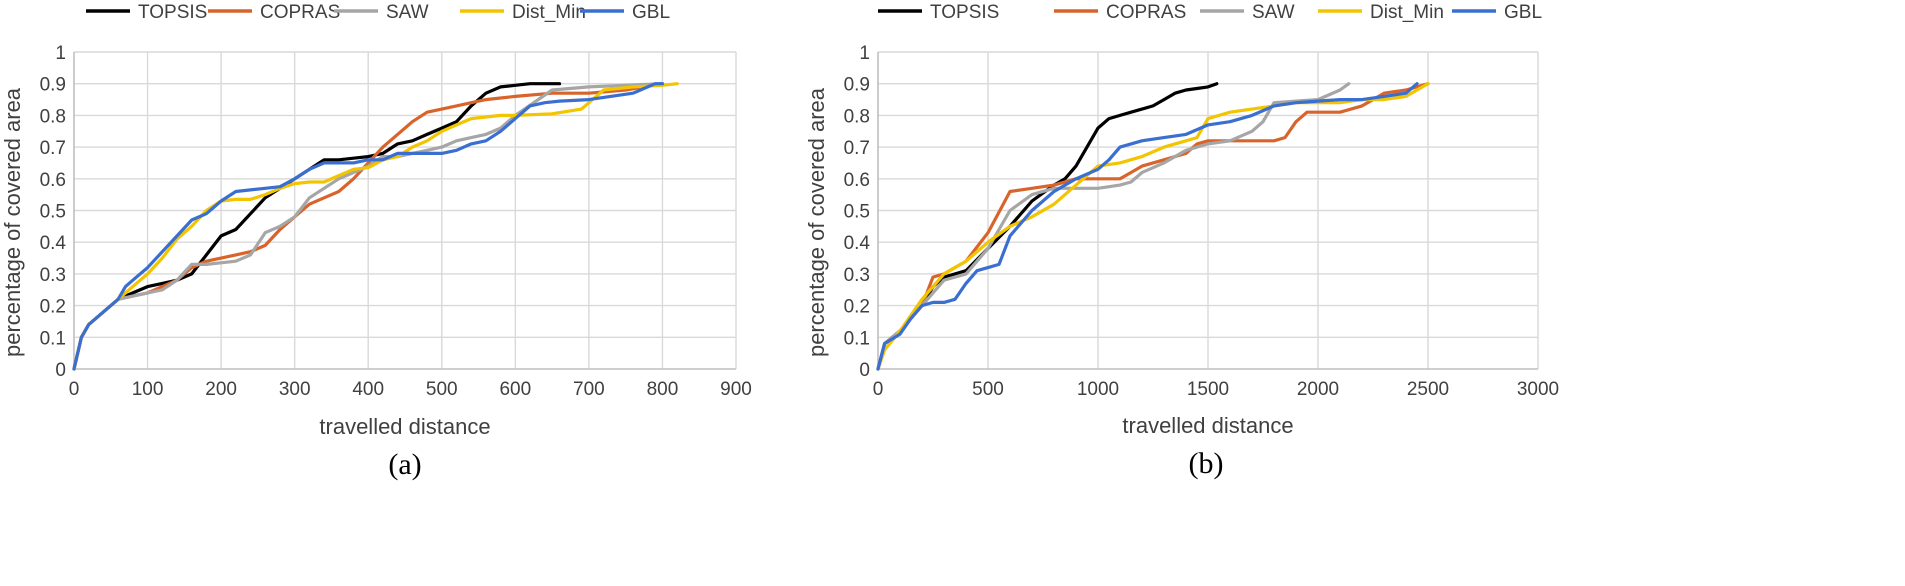 This screenshot has width=1905, height=586. I want to click on series-line-dist-min, so click(1153, 226).